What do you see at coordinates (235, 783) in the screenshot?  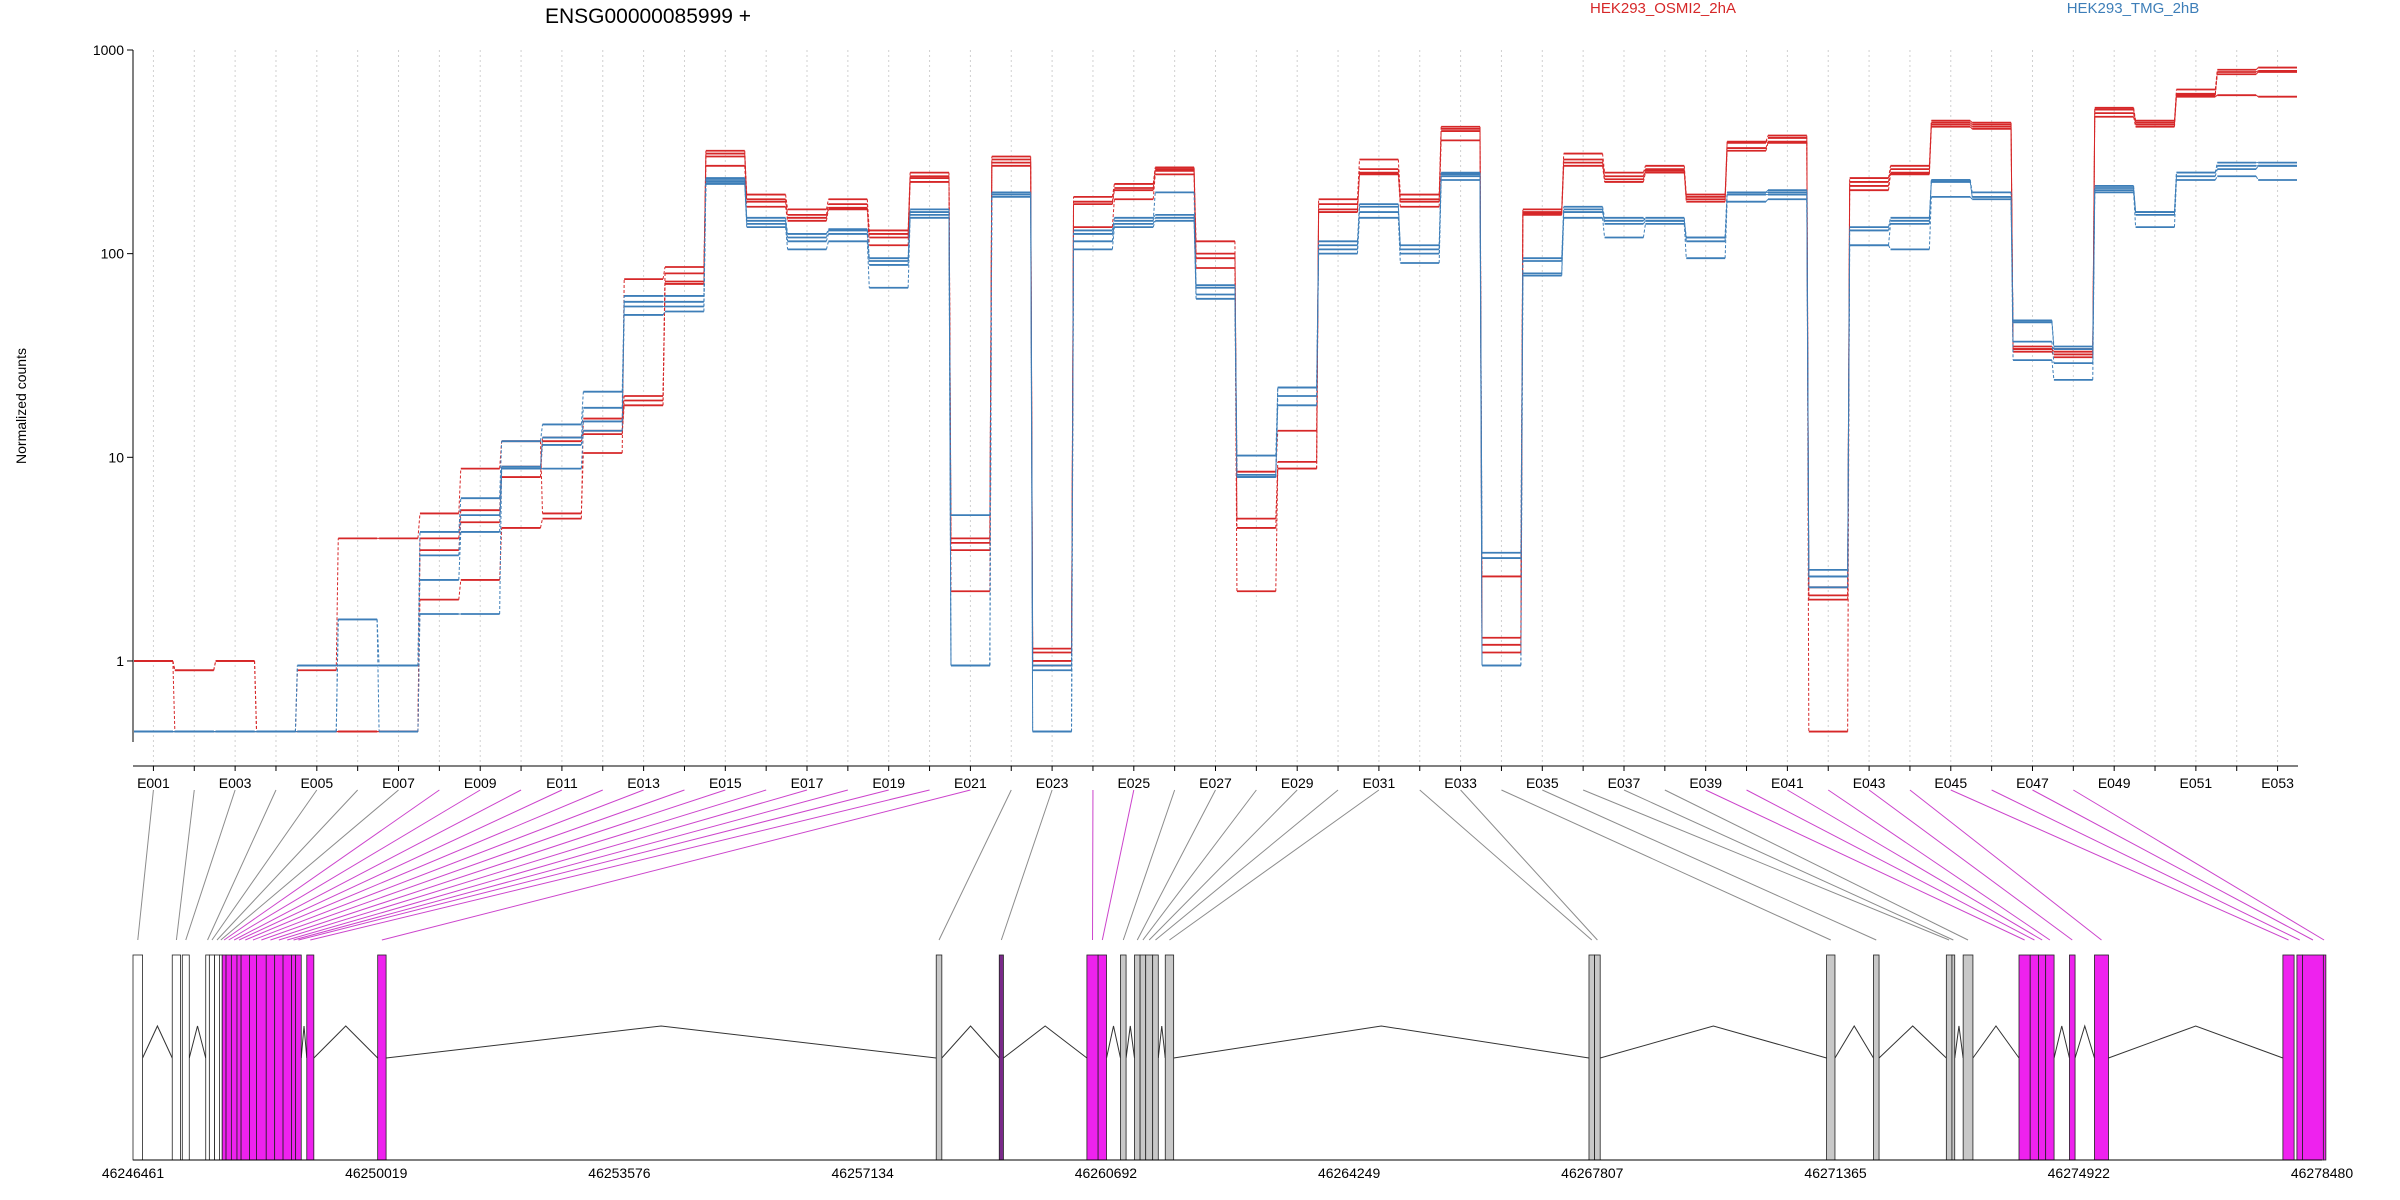 I see `x-tick-label: E003` at bounding box center [235, 783].